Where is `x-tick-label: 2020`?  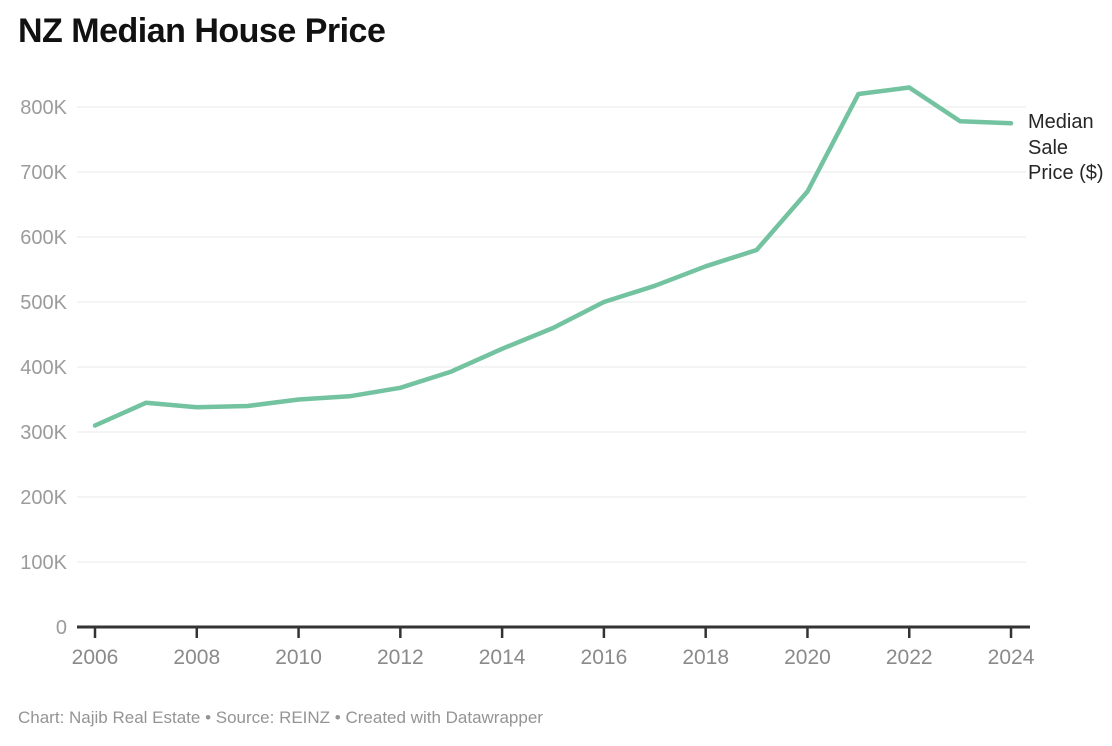 x-tick-label: 2020 is located at coordinates (807, 657).